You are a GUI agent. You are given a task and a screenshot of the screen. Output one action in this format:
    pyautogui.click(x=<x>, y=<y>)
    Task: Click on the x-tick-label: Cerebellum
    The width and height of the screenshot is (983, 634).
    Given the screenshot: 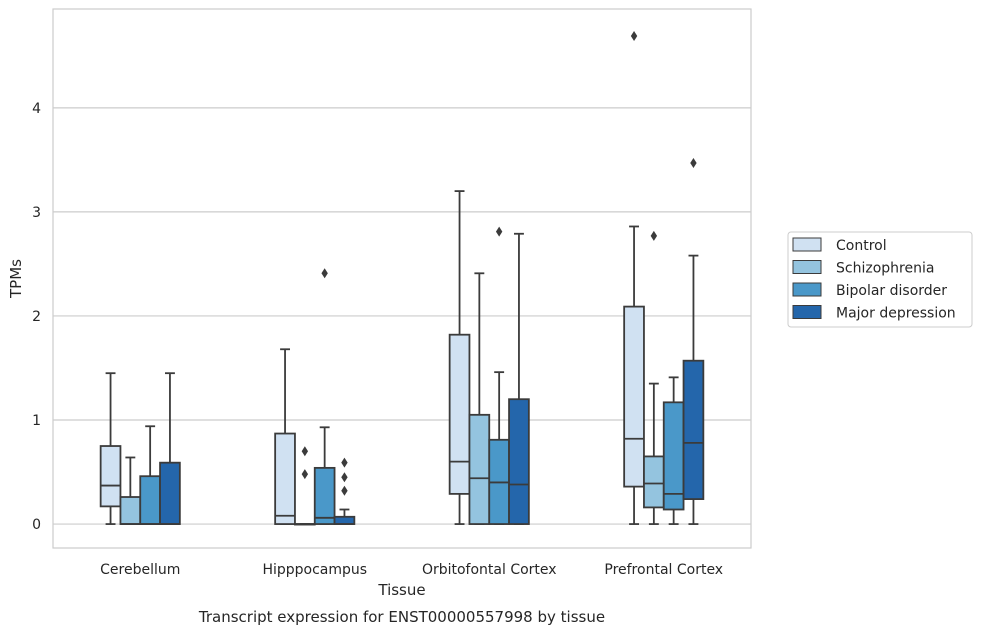 What is the action you would take?
    pyautogui.click(x=140, y=570)
    